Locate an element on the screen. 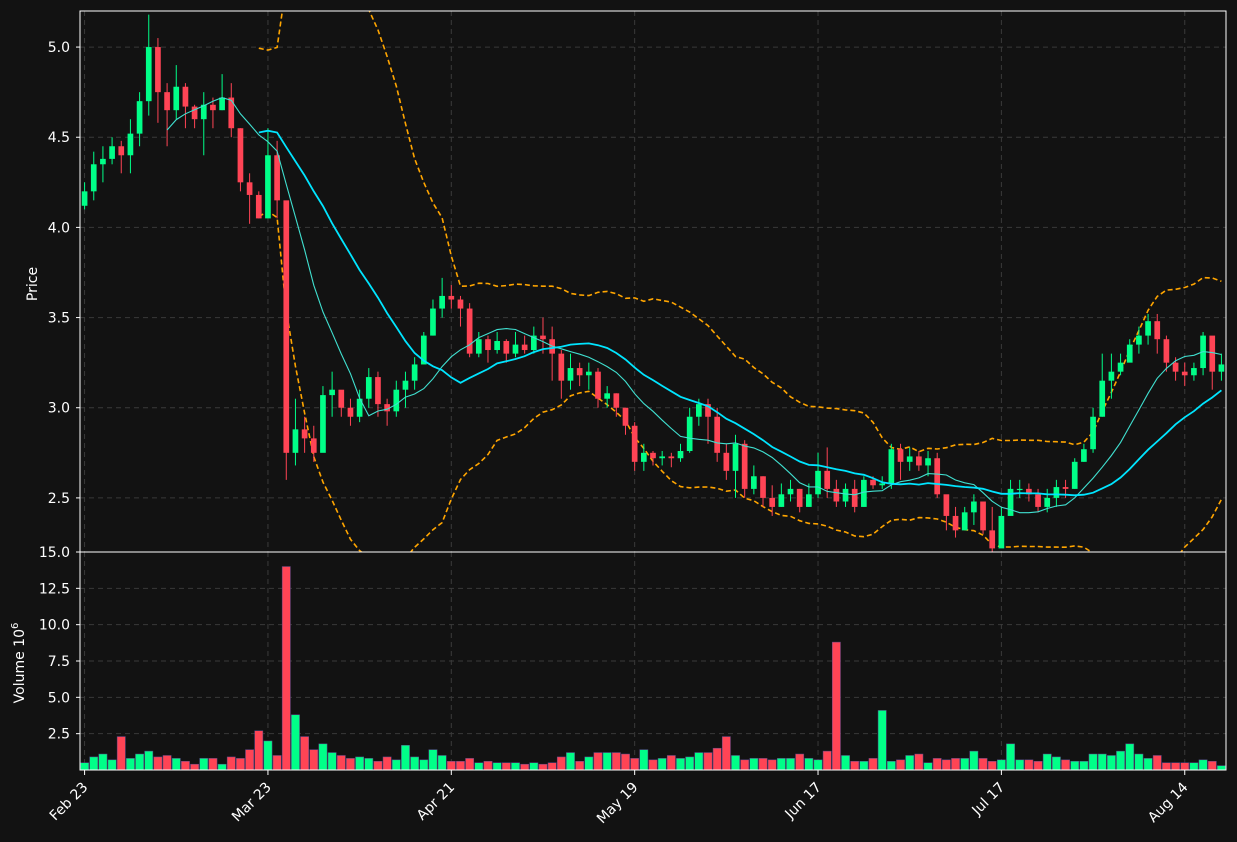 The width and height of the screenshot is (1237, 842). price-tick-label: 3.5 is located at coordinates (59, 319).